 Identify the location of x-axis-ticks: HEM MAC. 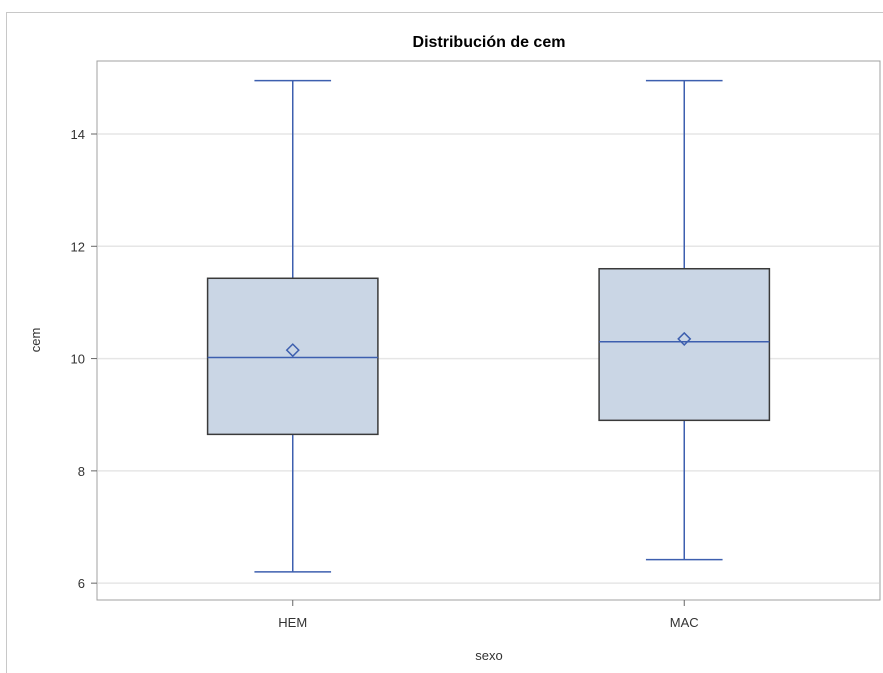
(488, 615).